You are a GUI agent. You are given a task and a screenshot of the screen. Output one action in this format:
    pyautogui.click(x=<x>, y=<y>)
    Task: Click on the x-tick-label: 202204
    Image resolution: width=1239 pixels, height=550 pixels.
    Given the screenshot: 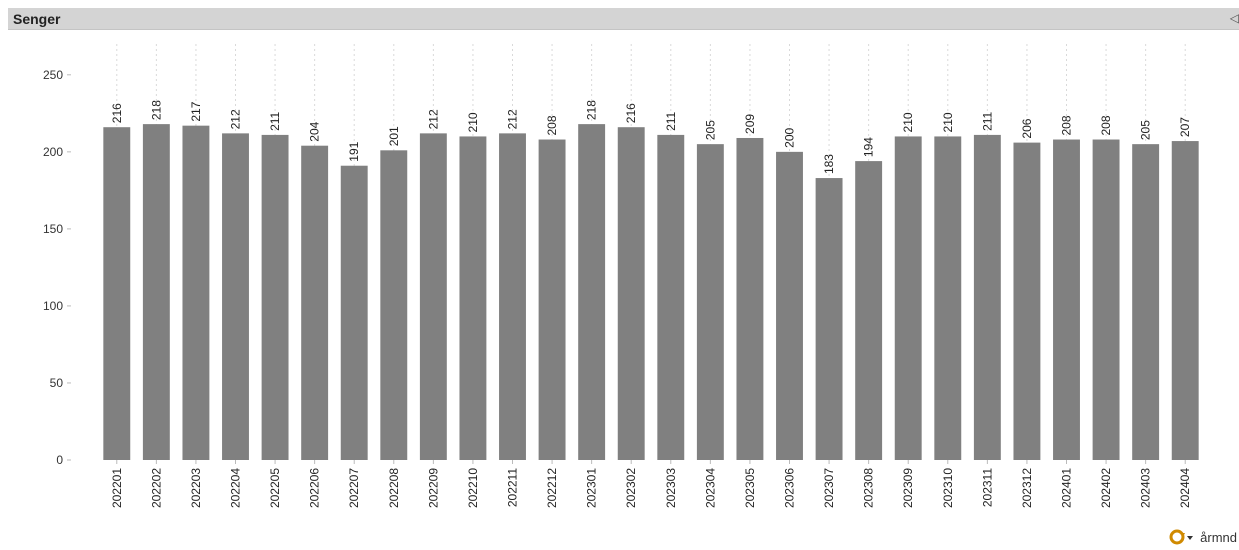 What is the action you would take?
    pyautogui.click(x=236, y=488)
    